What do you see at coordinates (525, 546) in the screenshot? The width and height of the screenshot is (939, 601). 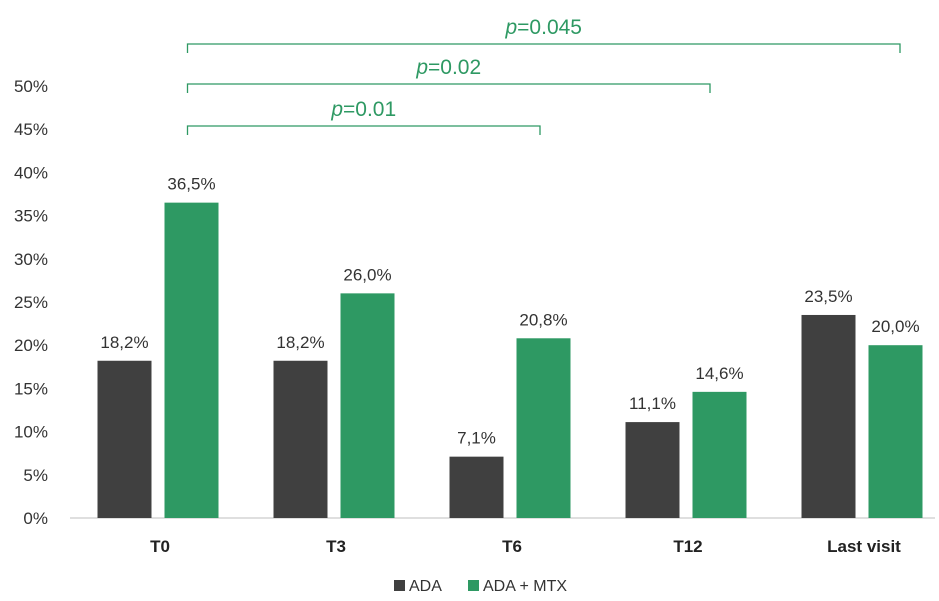 I see `x-axis-category-labels: T0 T3 T6 T12 Last visit` at bounding box center [525, 546].